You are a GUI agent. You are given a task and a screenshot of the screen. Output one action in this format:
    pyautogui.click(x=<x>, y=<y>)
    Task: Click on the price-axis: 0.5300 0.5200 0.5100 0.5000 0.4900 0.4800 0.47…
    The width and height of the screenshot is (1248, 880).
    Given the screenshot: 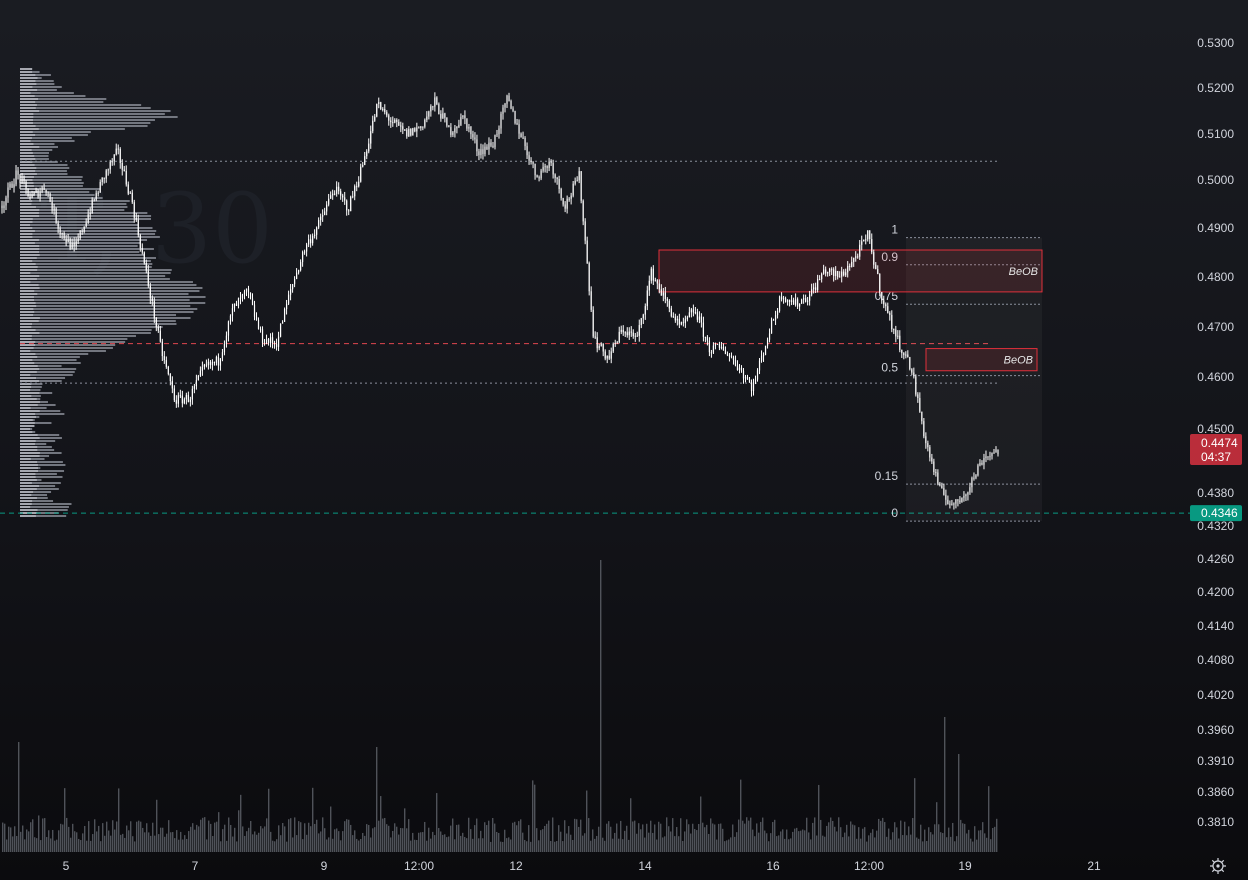 What is the action you would take?
    pyautogui.click(x=1215, y=432)
    